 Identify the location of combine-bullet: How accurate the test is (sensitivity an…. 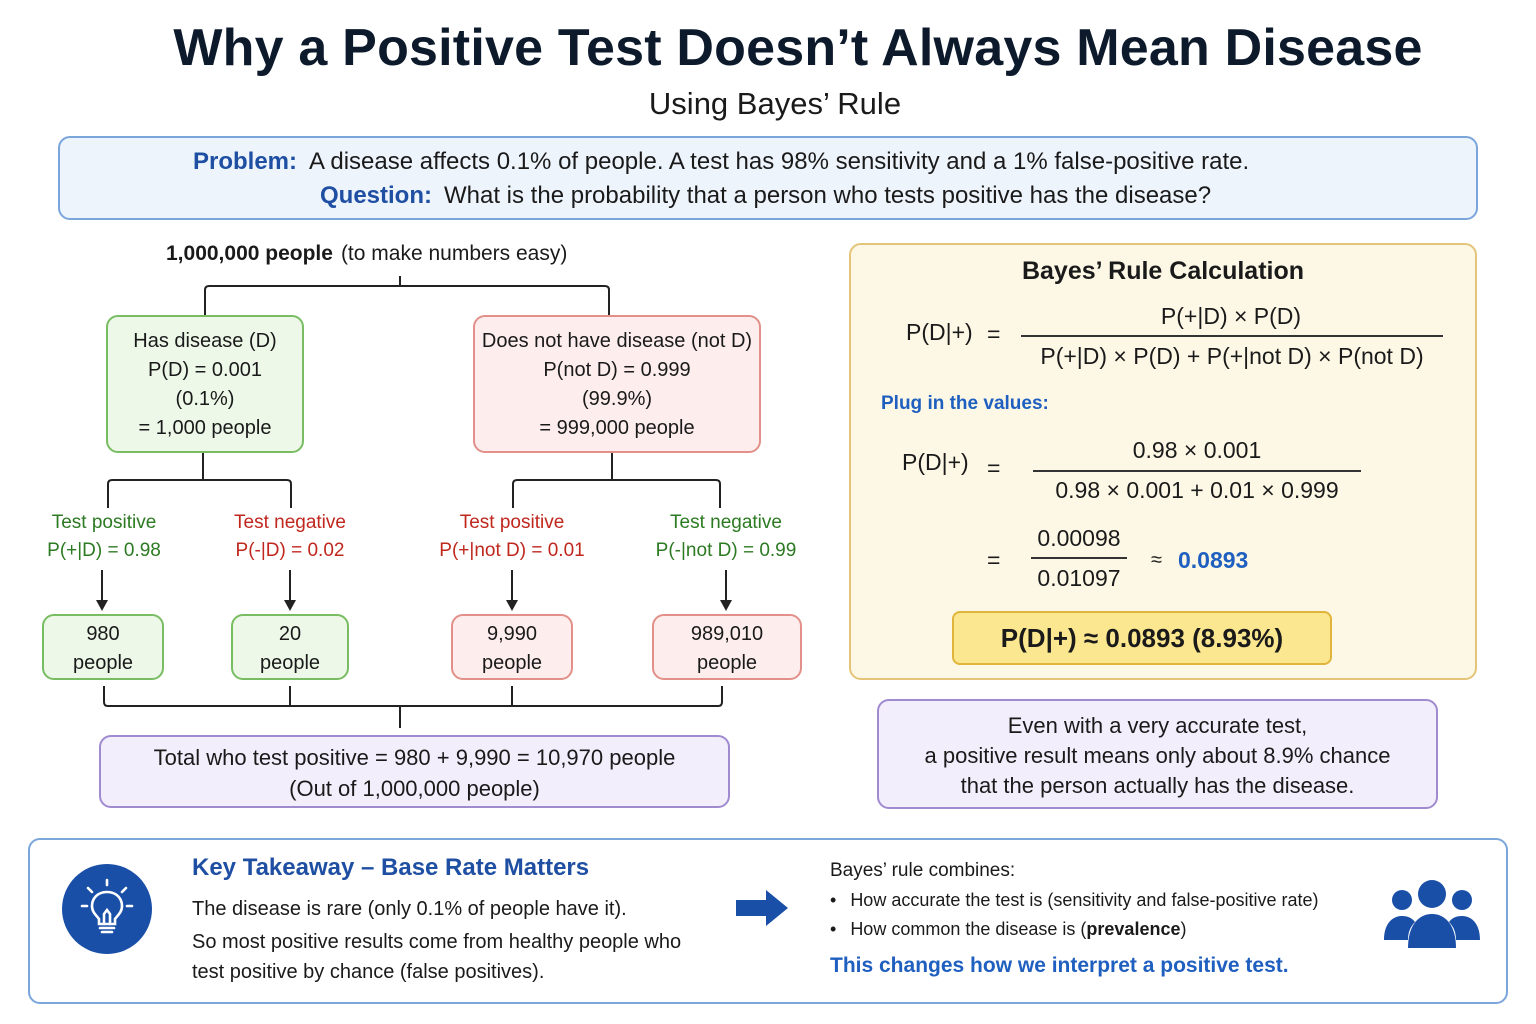
(1074, 900).